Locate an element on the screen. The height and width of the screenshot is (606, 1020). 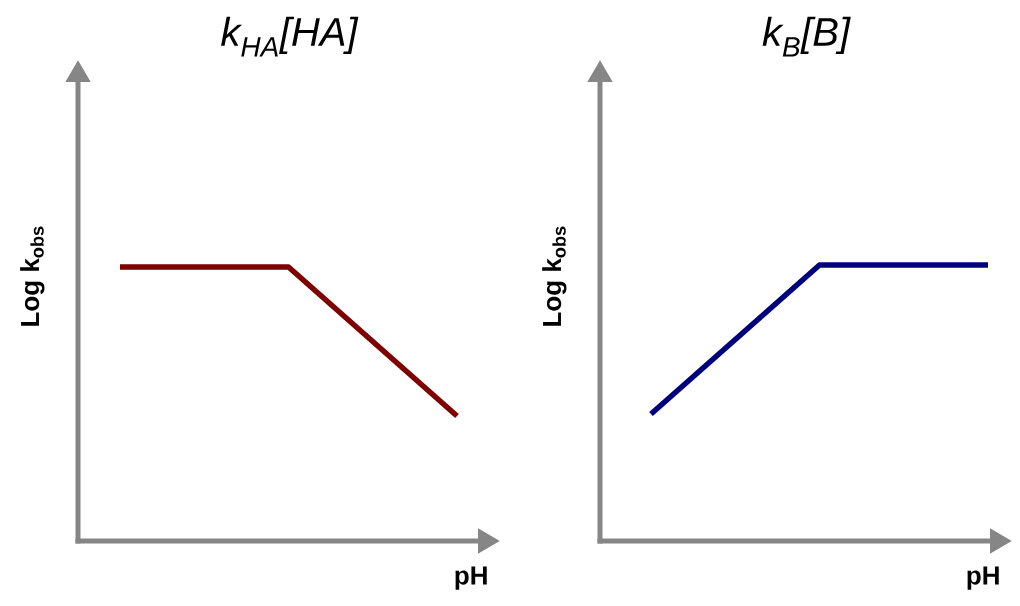
chart-title: k$_{B}$[B] is located at coordinates (806, 36).